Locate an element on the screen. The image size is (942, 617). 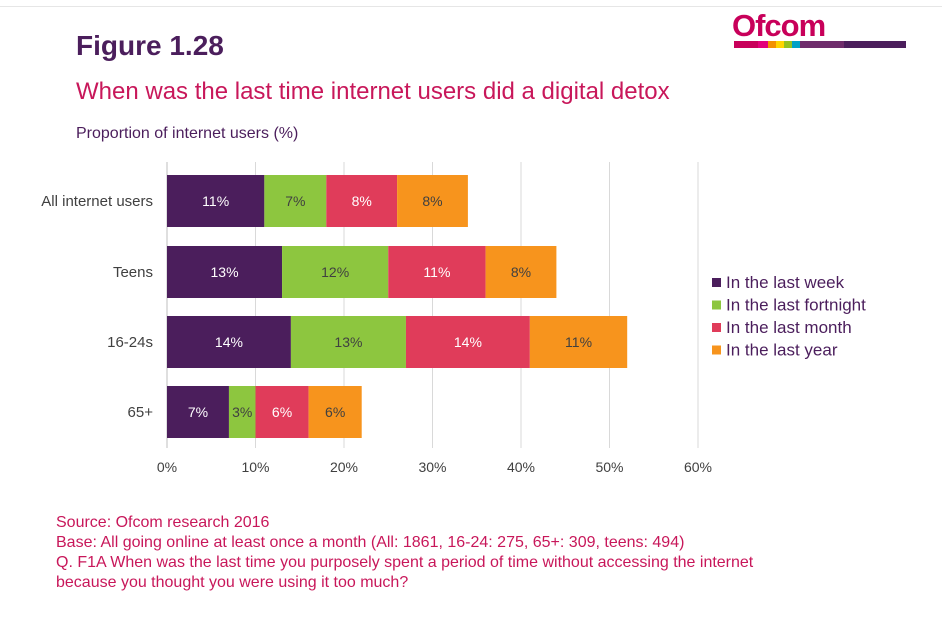
category-label: Teens is located at coordinates (133, 272).